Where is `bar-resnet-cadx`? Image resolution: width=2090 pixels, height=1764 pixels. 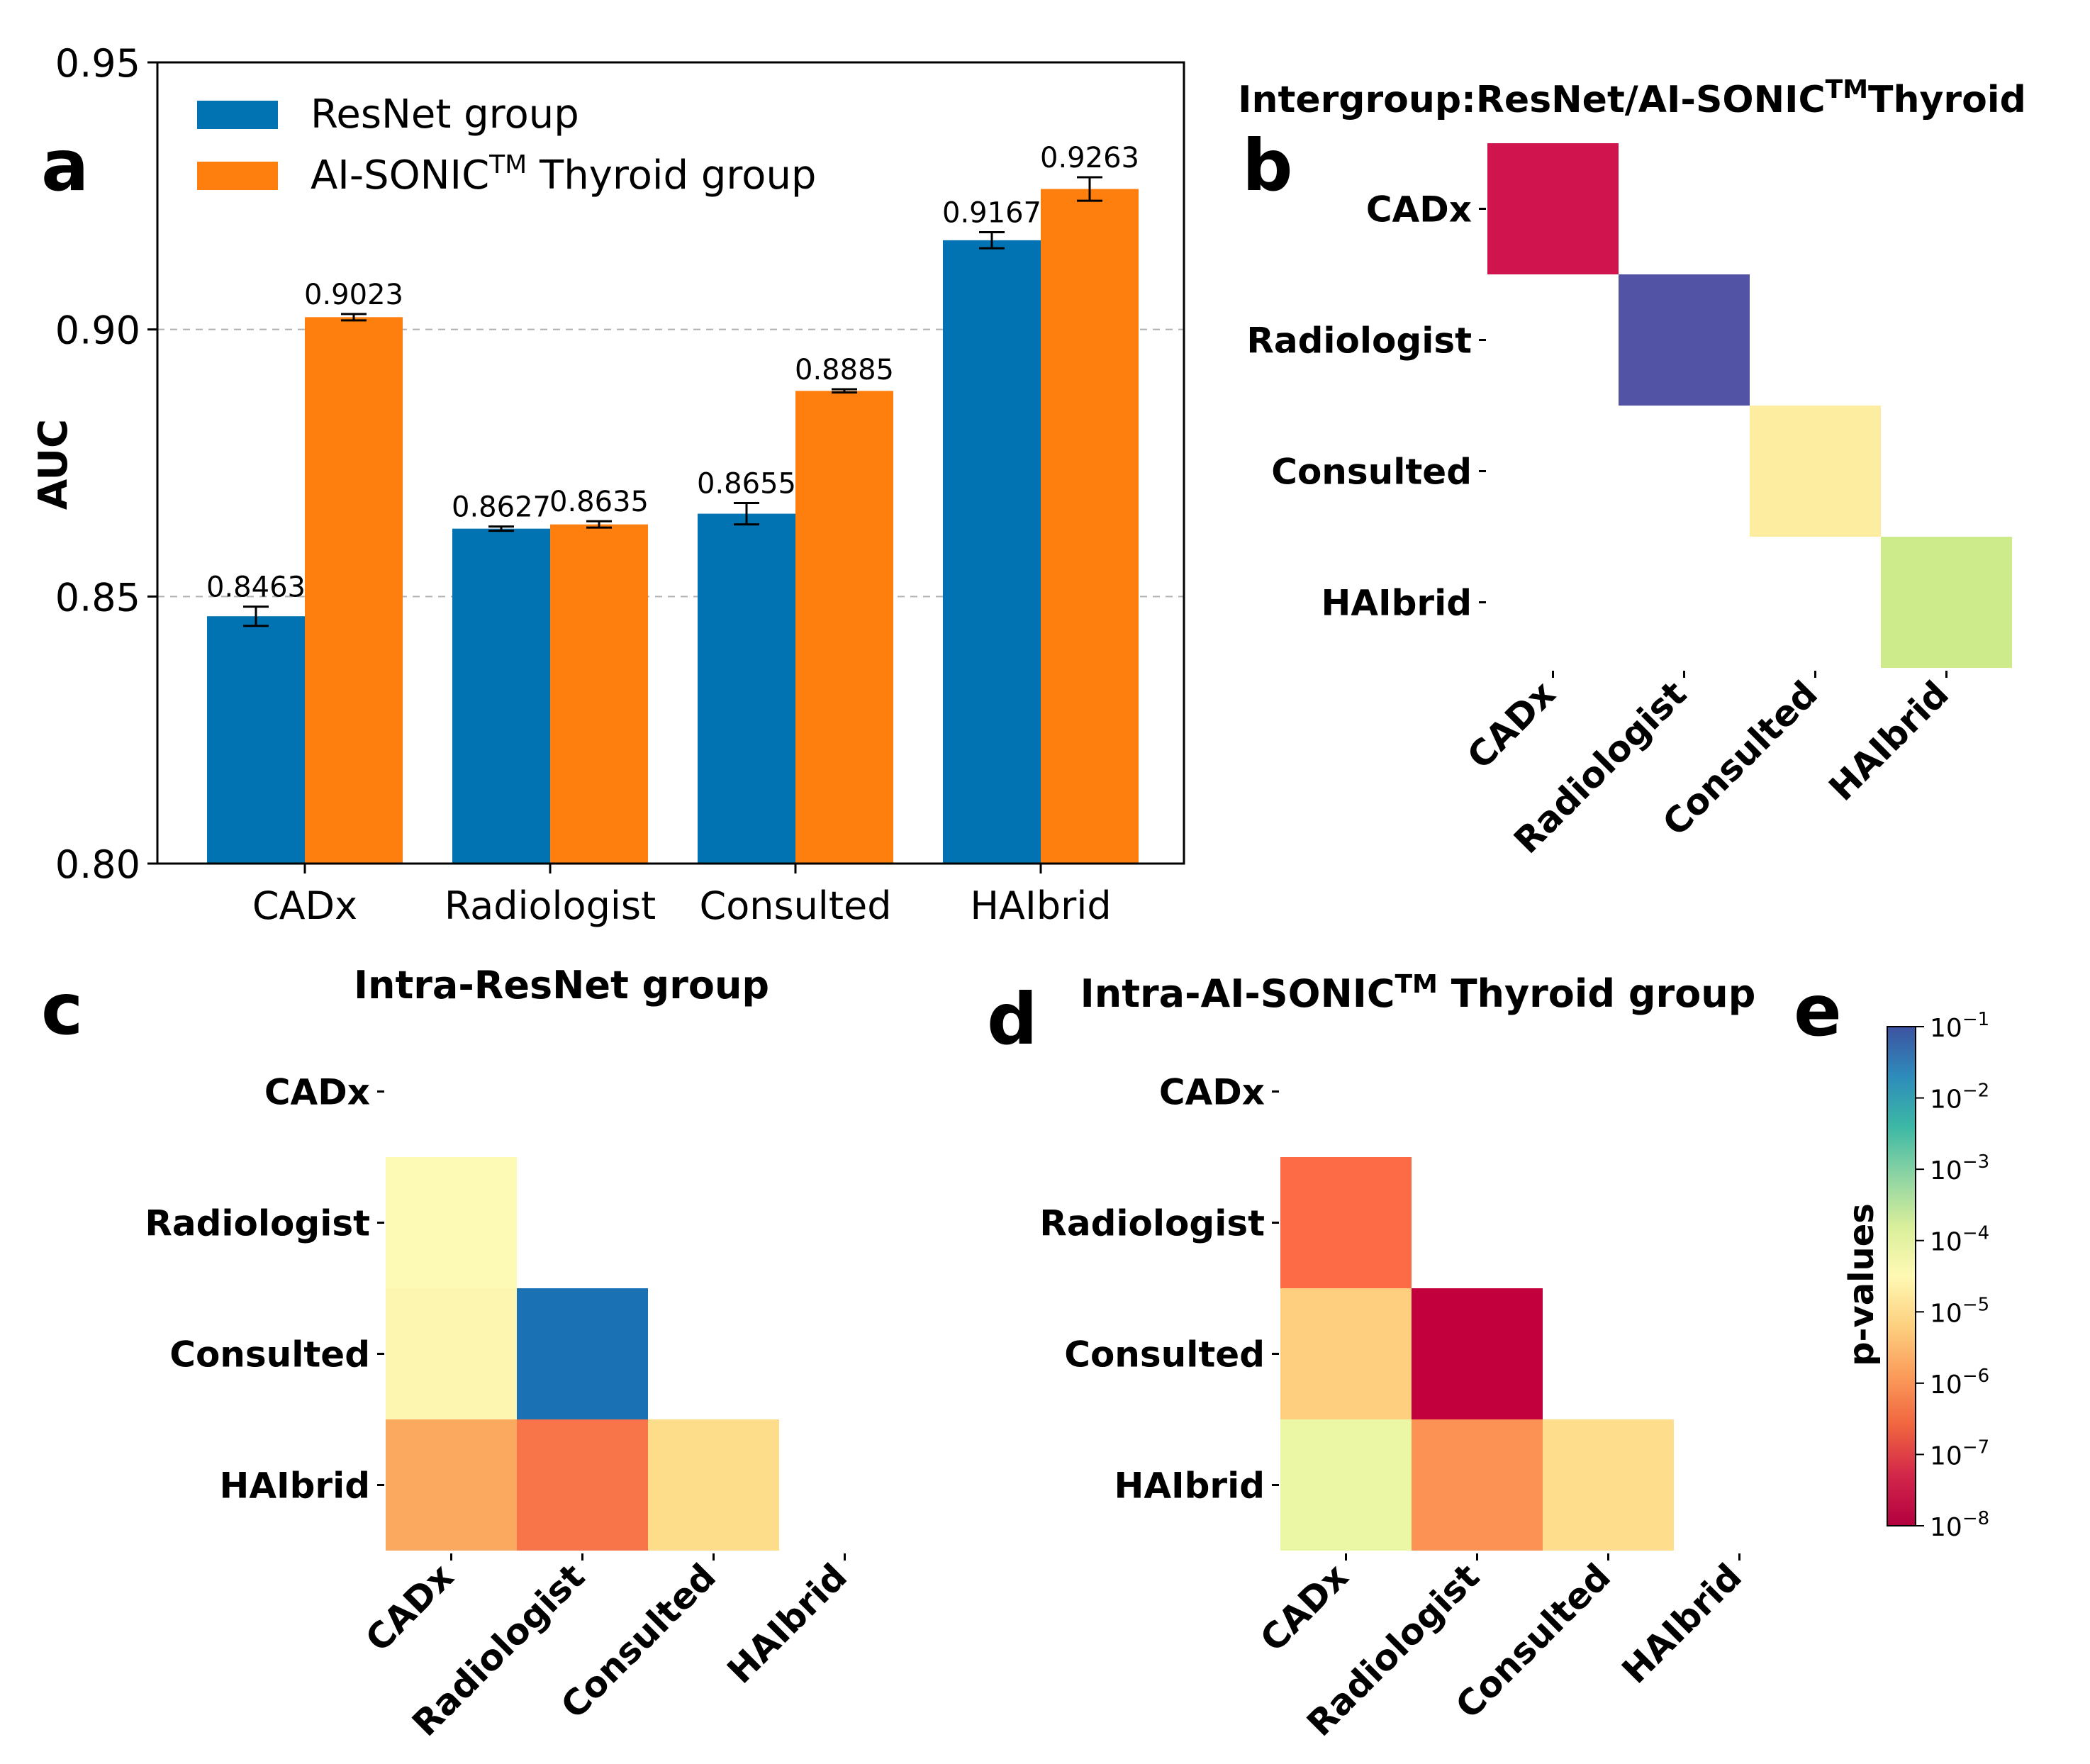
bar-resnet-cadx is located at coordinates (256, 740).